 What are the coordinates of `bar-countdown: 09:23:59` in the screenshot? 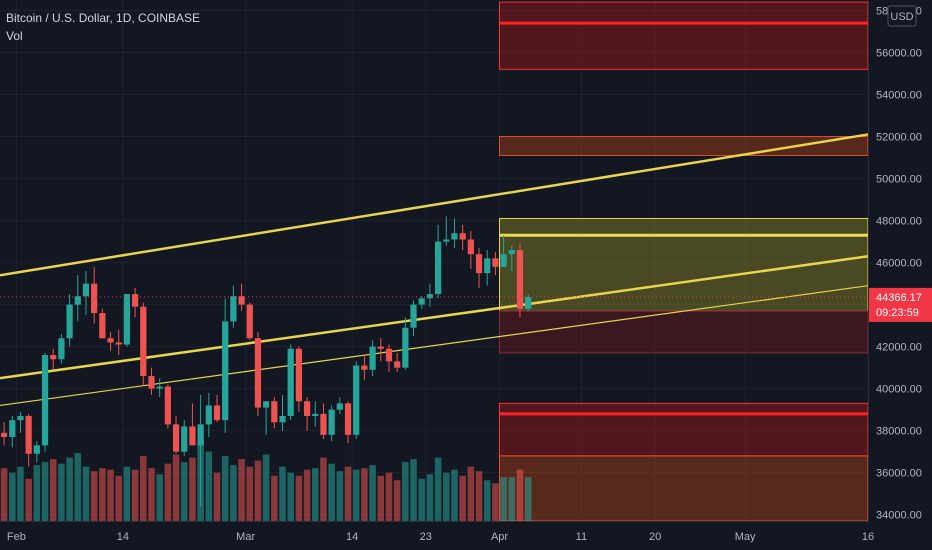 It's located at (897, 313).